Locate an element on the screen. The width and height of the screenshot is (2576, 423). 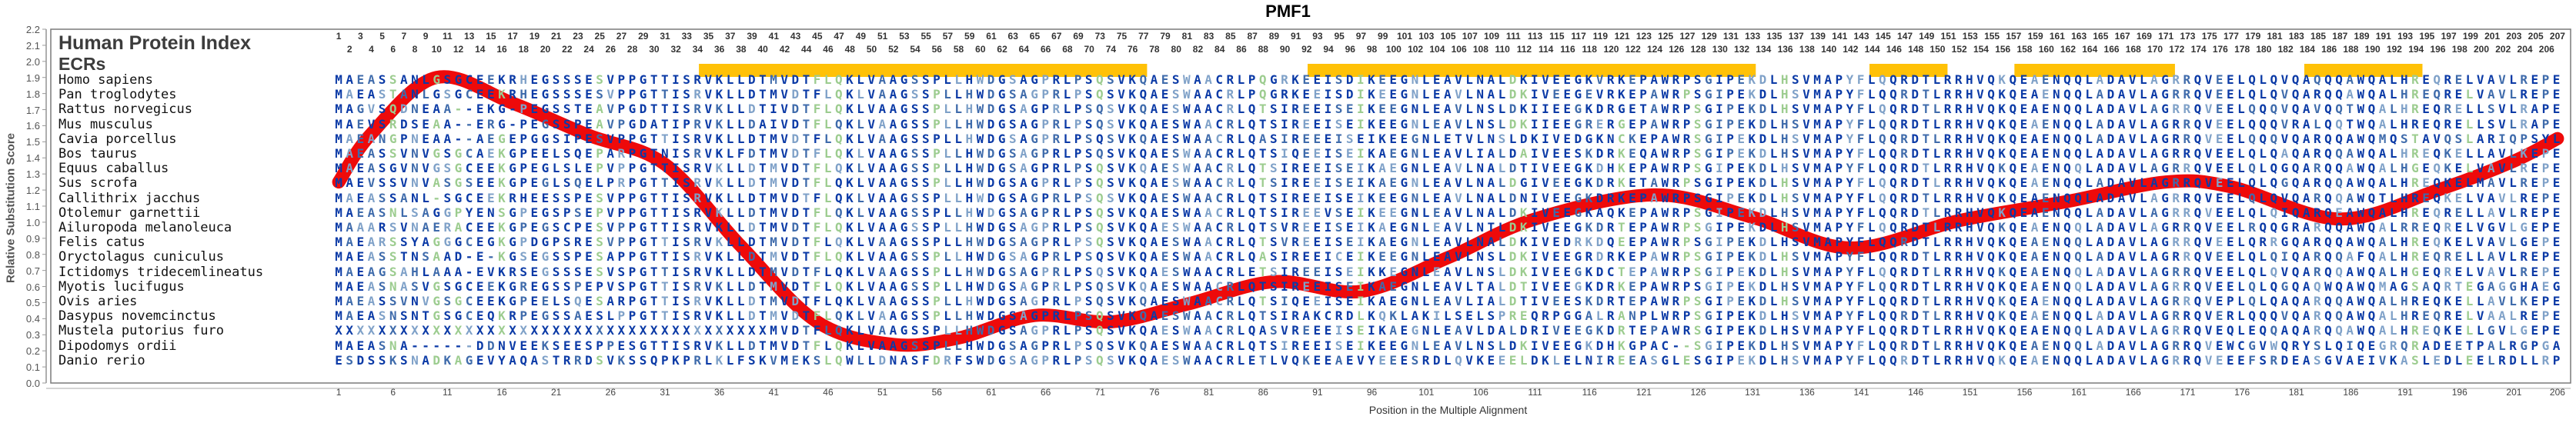
y-tick-label: 0.1 is located at coordinates (32, 367).